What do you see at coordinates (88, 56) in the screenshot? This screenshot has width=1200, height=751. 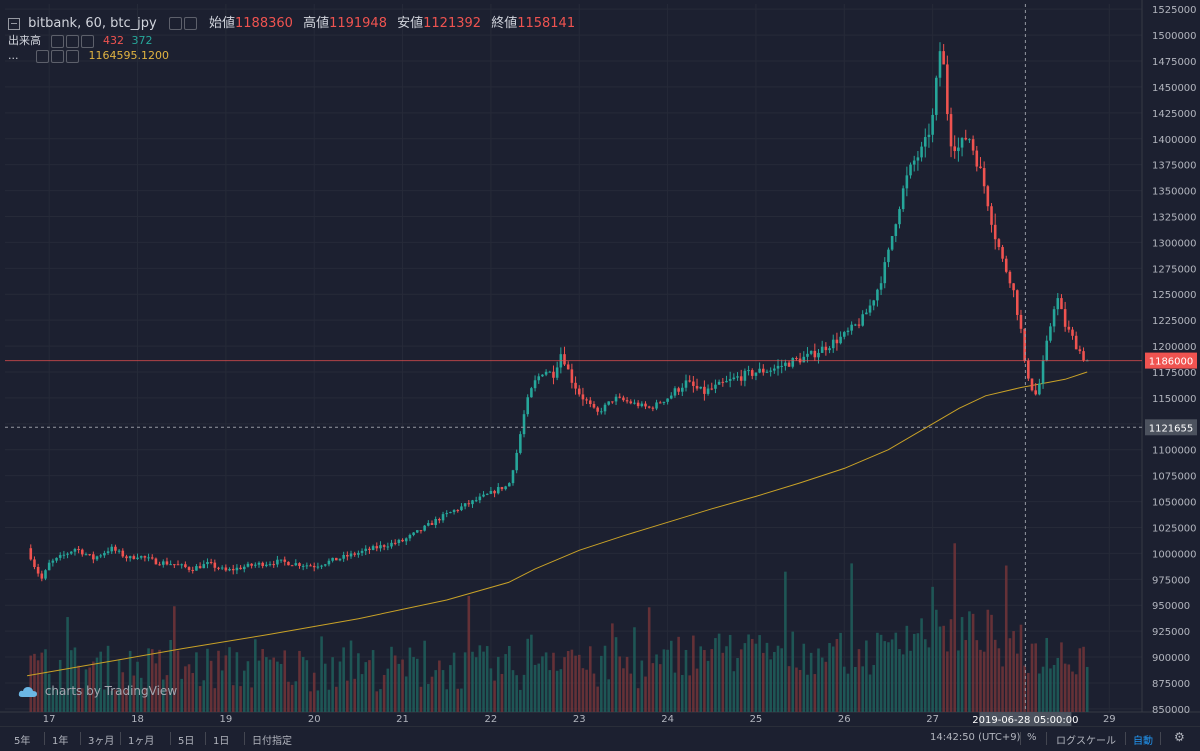 I see `ma-legend: ... 1164595.1200` at bounding box center [88, 56].